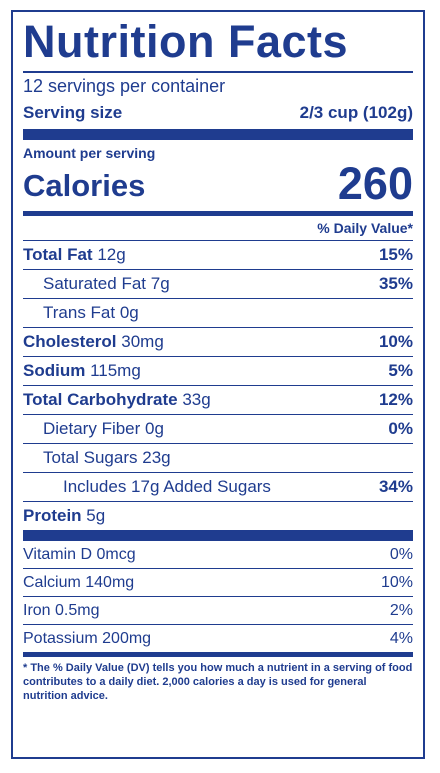 The width and height of the screenshot is (440, 773). Describe the element at coordinates (196, 399) in the screenshot. I see `nutrient-amount: 33g` at that location.